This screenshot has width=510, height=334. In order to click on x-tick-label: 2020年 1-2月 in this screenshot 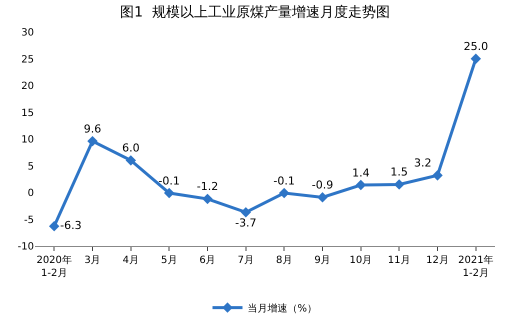, I will do `click(54, 266)`.